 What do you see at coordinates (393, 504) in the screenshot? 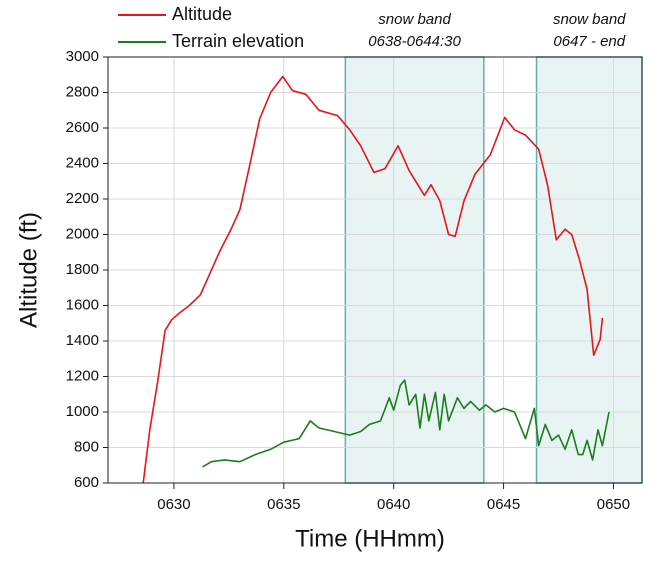
I see `x-tick-label: 0640` at bounding box center [393, 504].